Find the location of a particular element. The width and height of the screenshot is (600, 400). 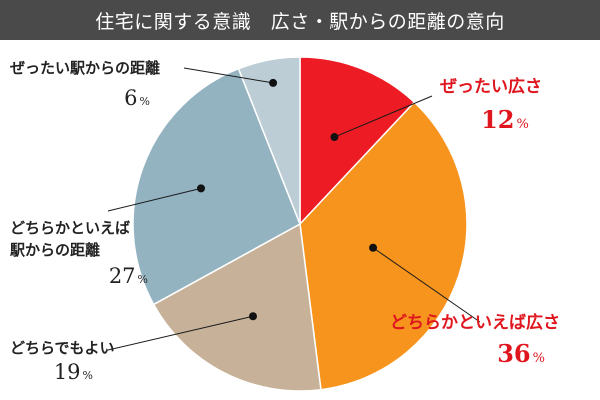

slice-label-1-line-0: どちらかといえば広さ is located at coordinates (475, 322).